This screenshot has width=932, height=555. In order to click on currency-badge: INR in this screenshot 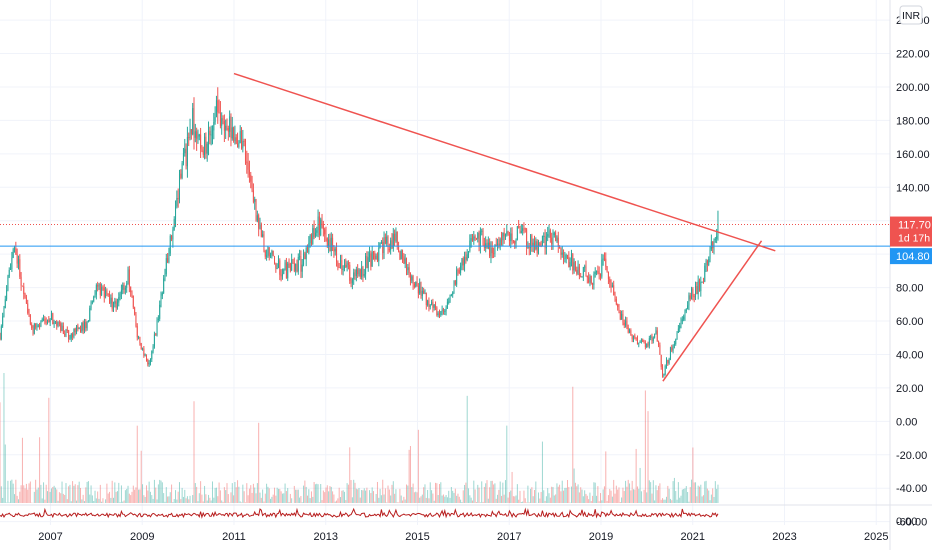, I will do `click(911, 15)`.